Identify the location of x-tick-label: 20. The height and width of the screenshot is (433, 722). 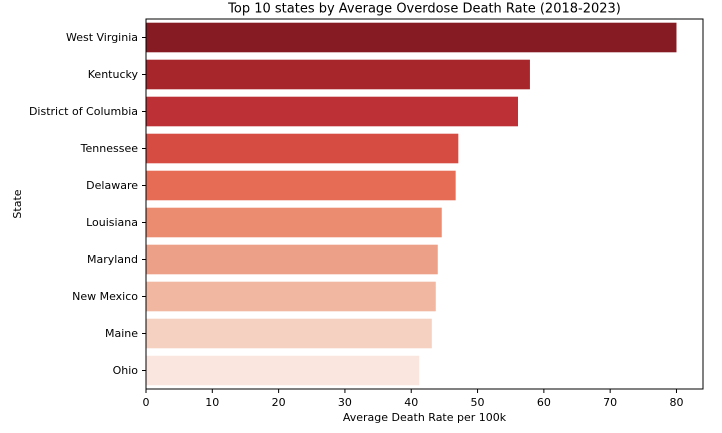
(279, 402).